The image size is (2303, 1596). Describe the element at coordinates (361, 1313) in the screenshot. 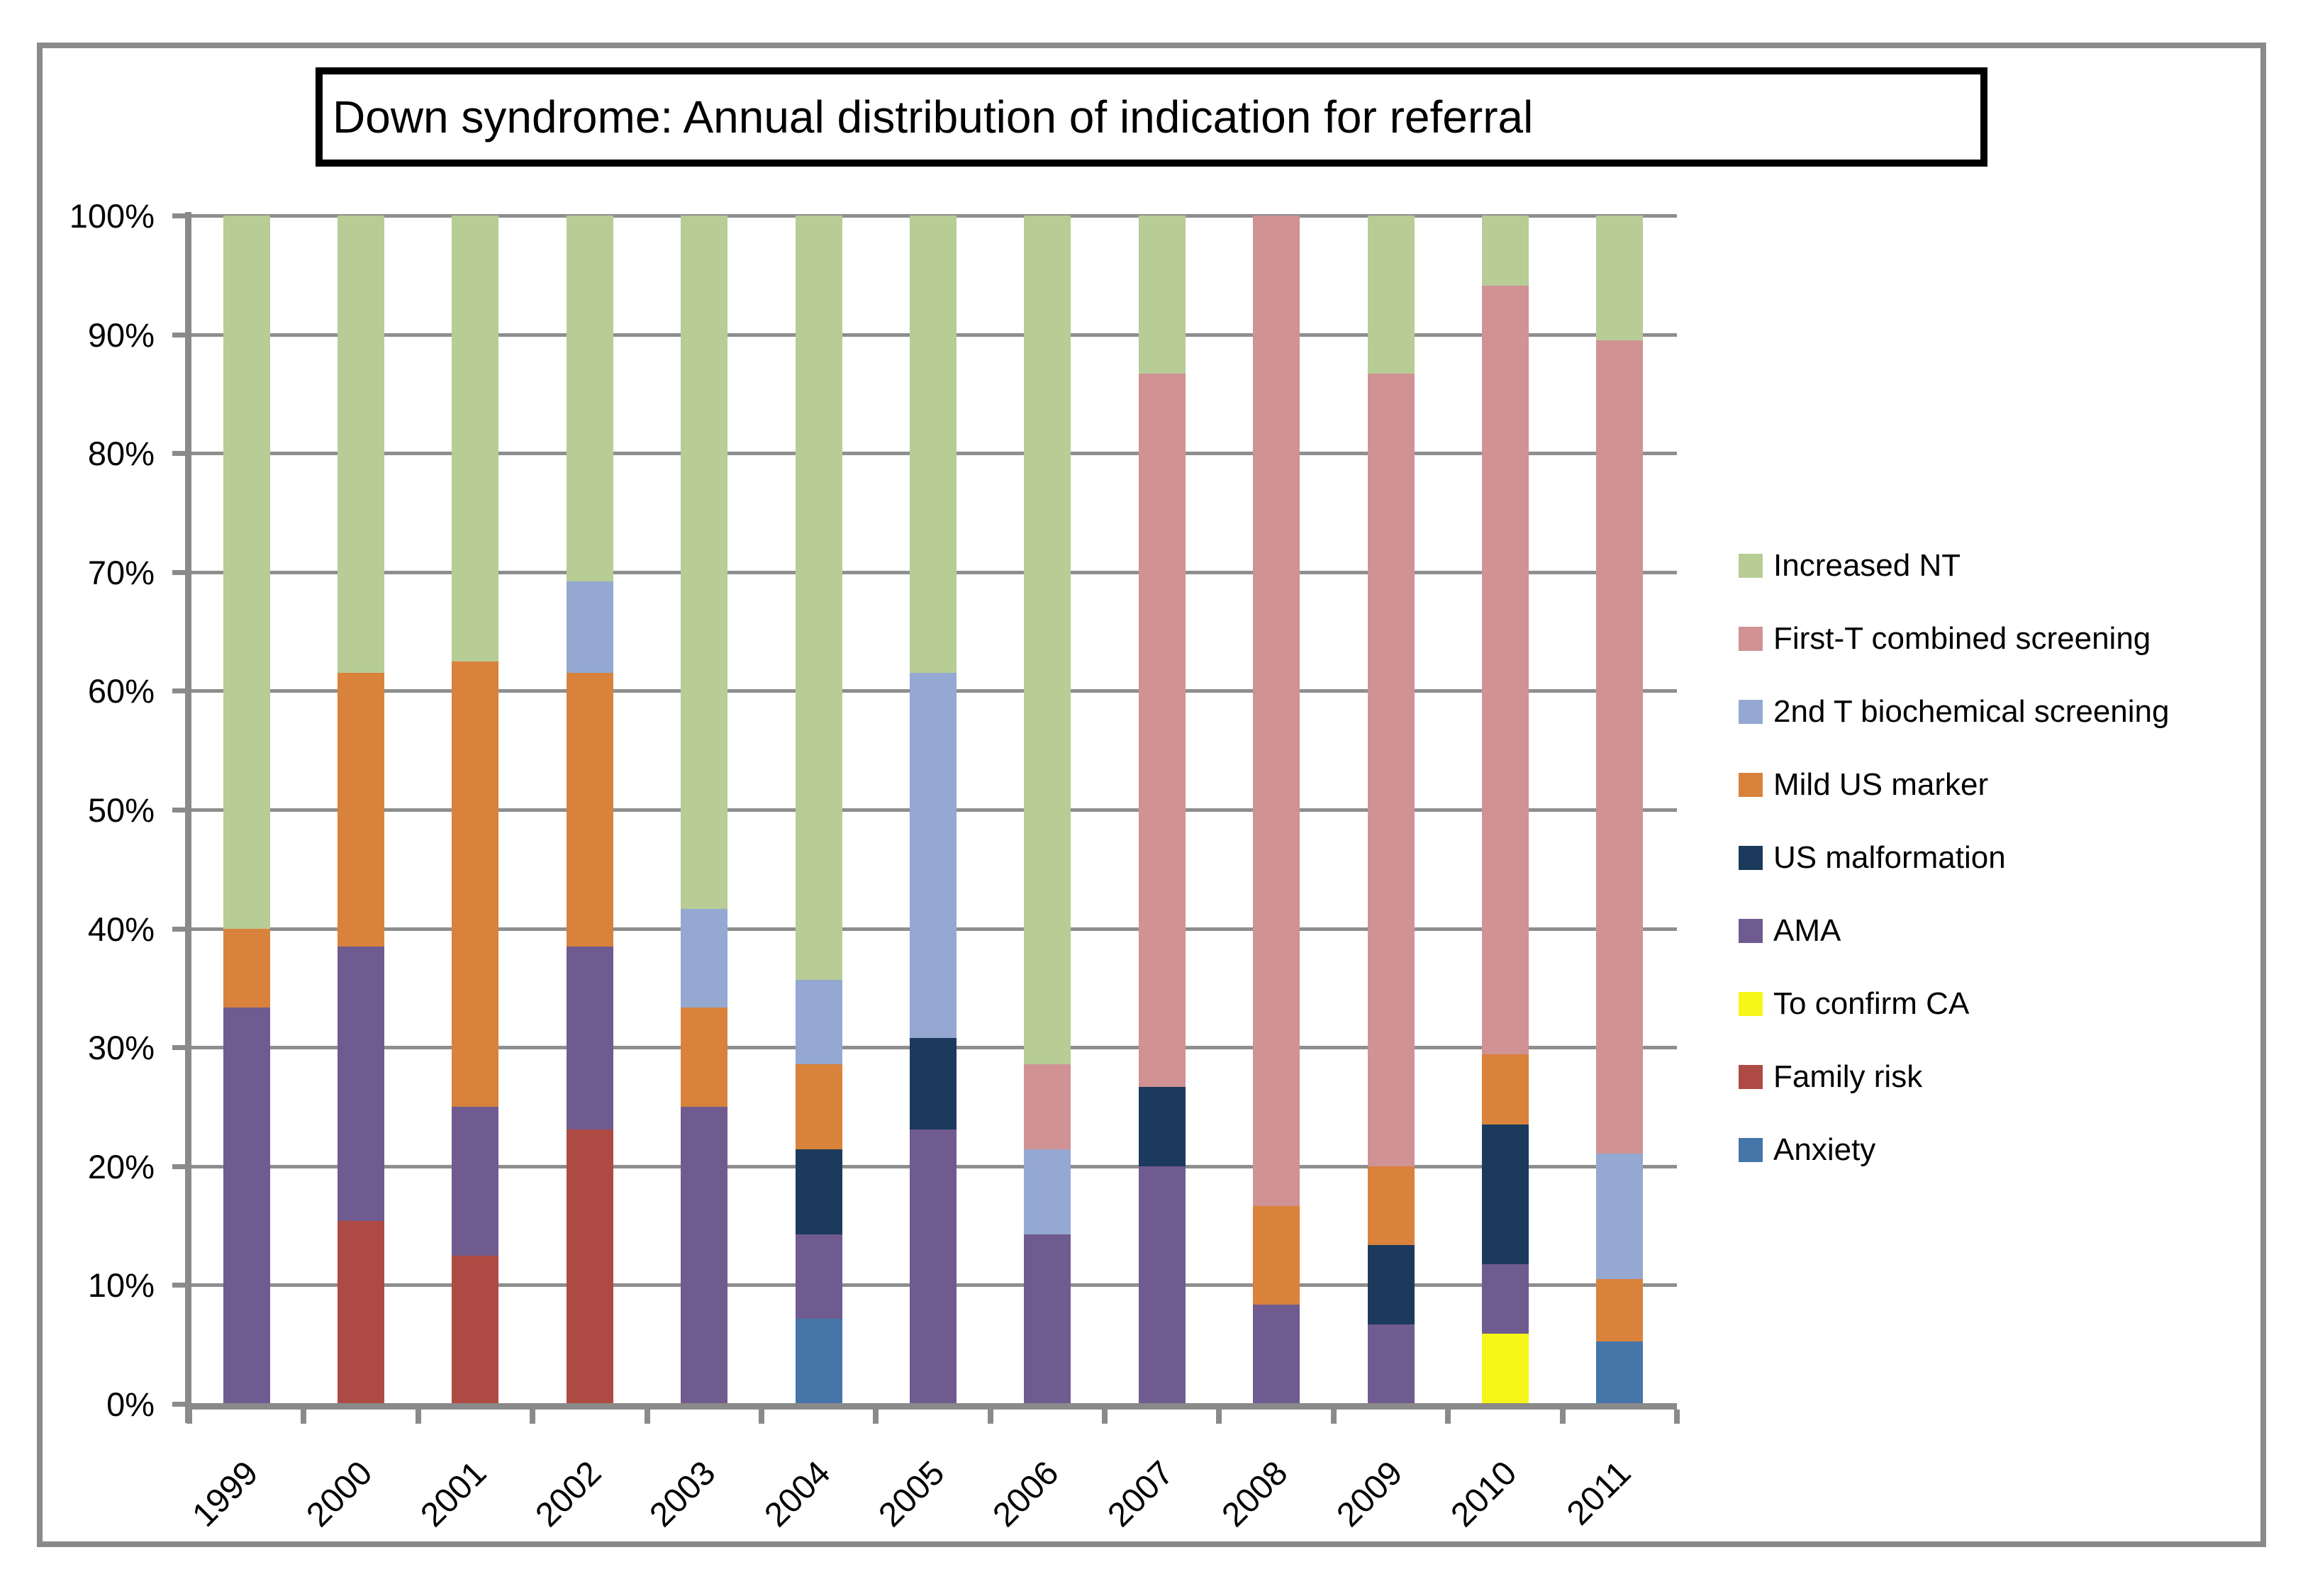

I see `segment-family-risk-2000` at that location.